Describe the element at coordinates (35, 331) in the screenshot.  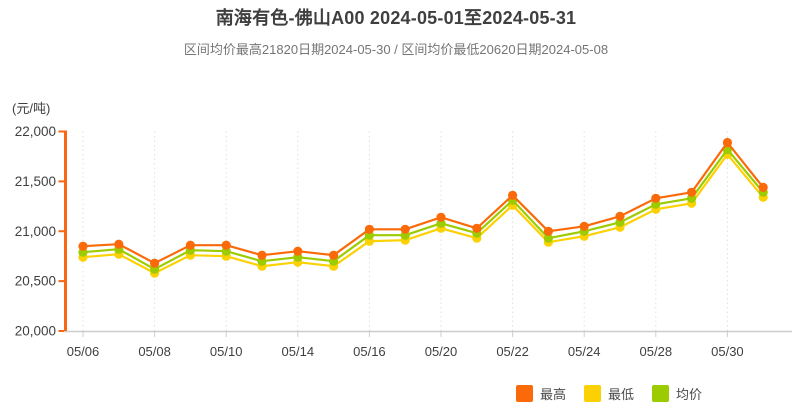
I see `y-tick-label: 20,000` at that location.